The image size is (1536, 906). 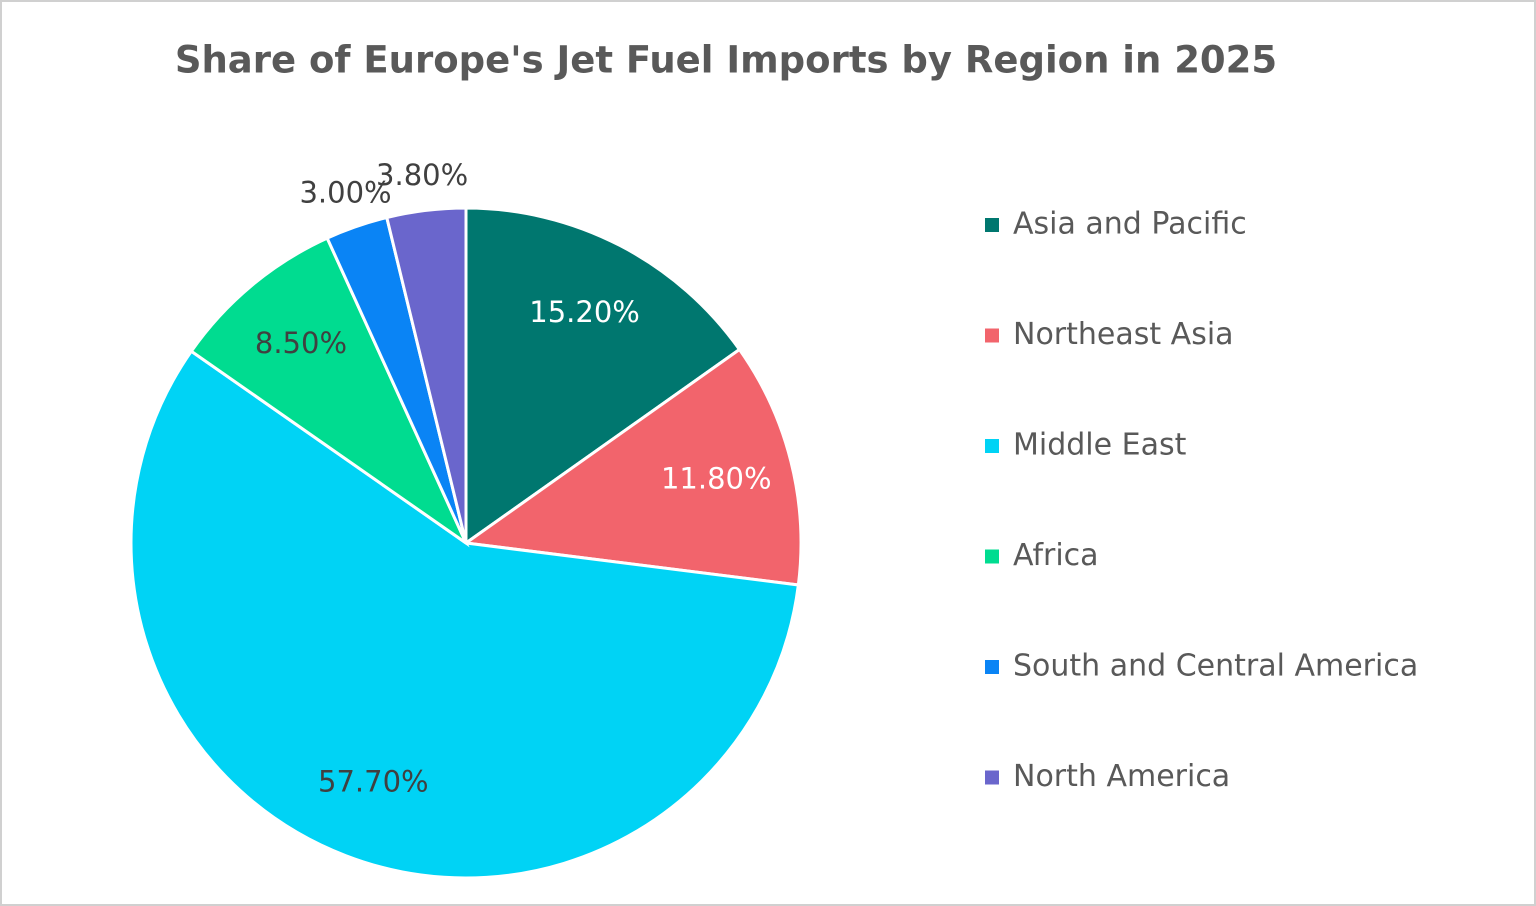 I want to click on data-label: 8.50%, so click(x=301, y=343).